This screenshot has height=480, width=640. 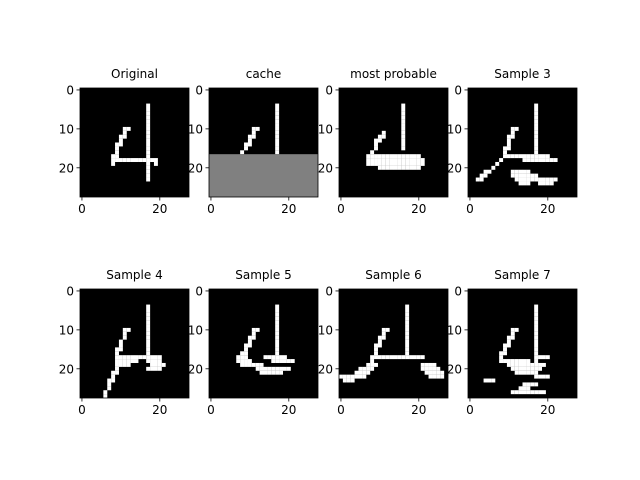 I want to click on y-tick-label: 0, so click(x=70, y=291).